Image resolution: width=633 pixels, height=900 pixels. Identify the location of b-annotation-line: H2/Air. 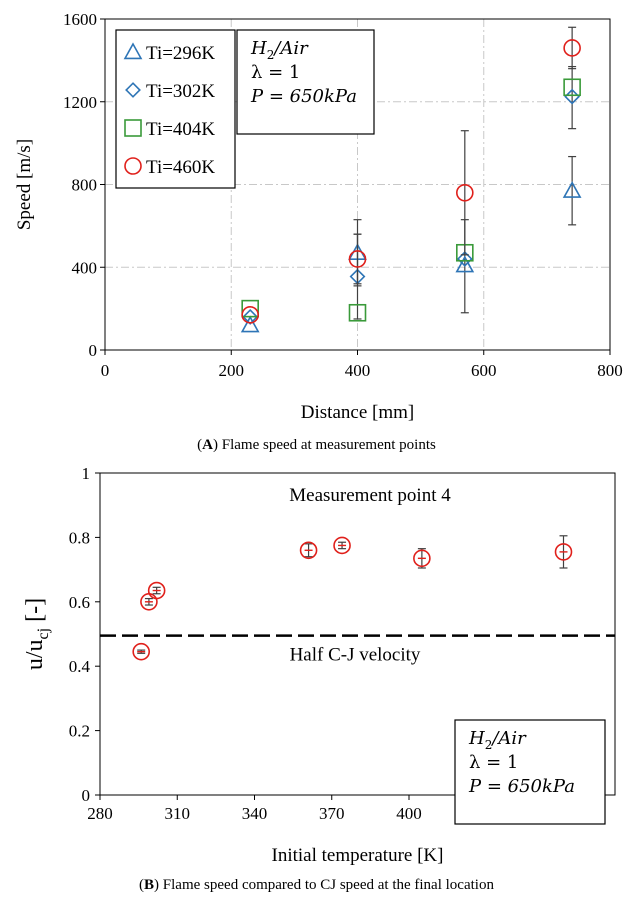
(497, 740).